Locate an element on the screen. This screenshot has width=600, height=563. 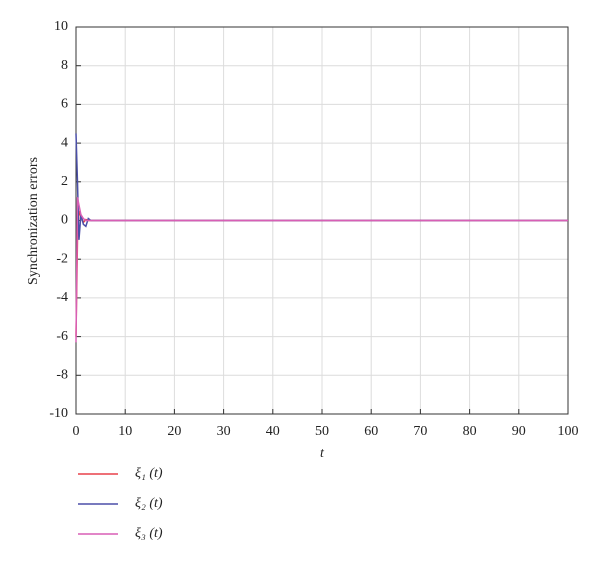
x-tick-label: 100 is located at coordinates (568, 431).